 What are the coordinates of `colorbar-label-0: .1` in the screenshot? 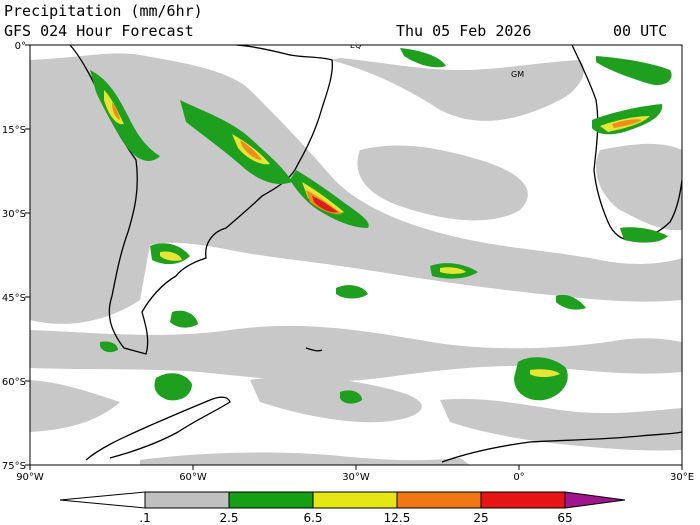 It's located at (144, 518).